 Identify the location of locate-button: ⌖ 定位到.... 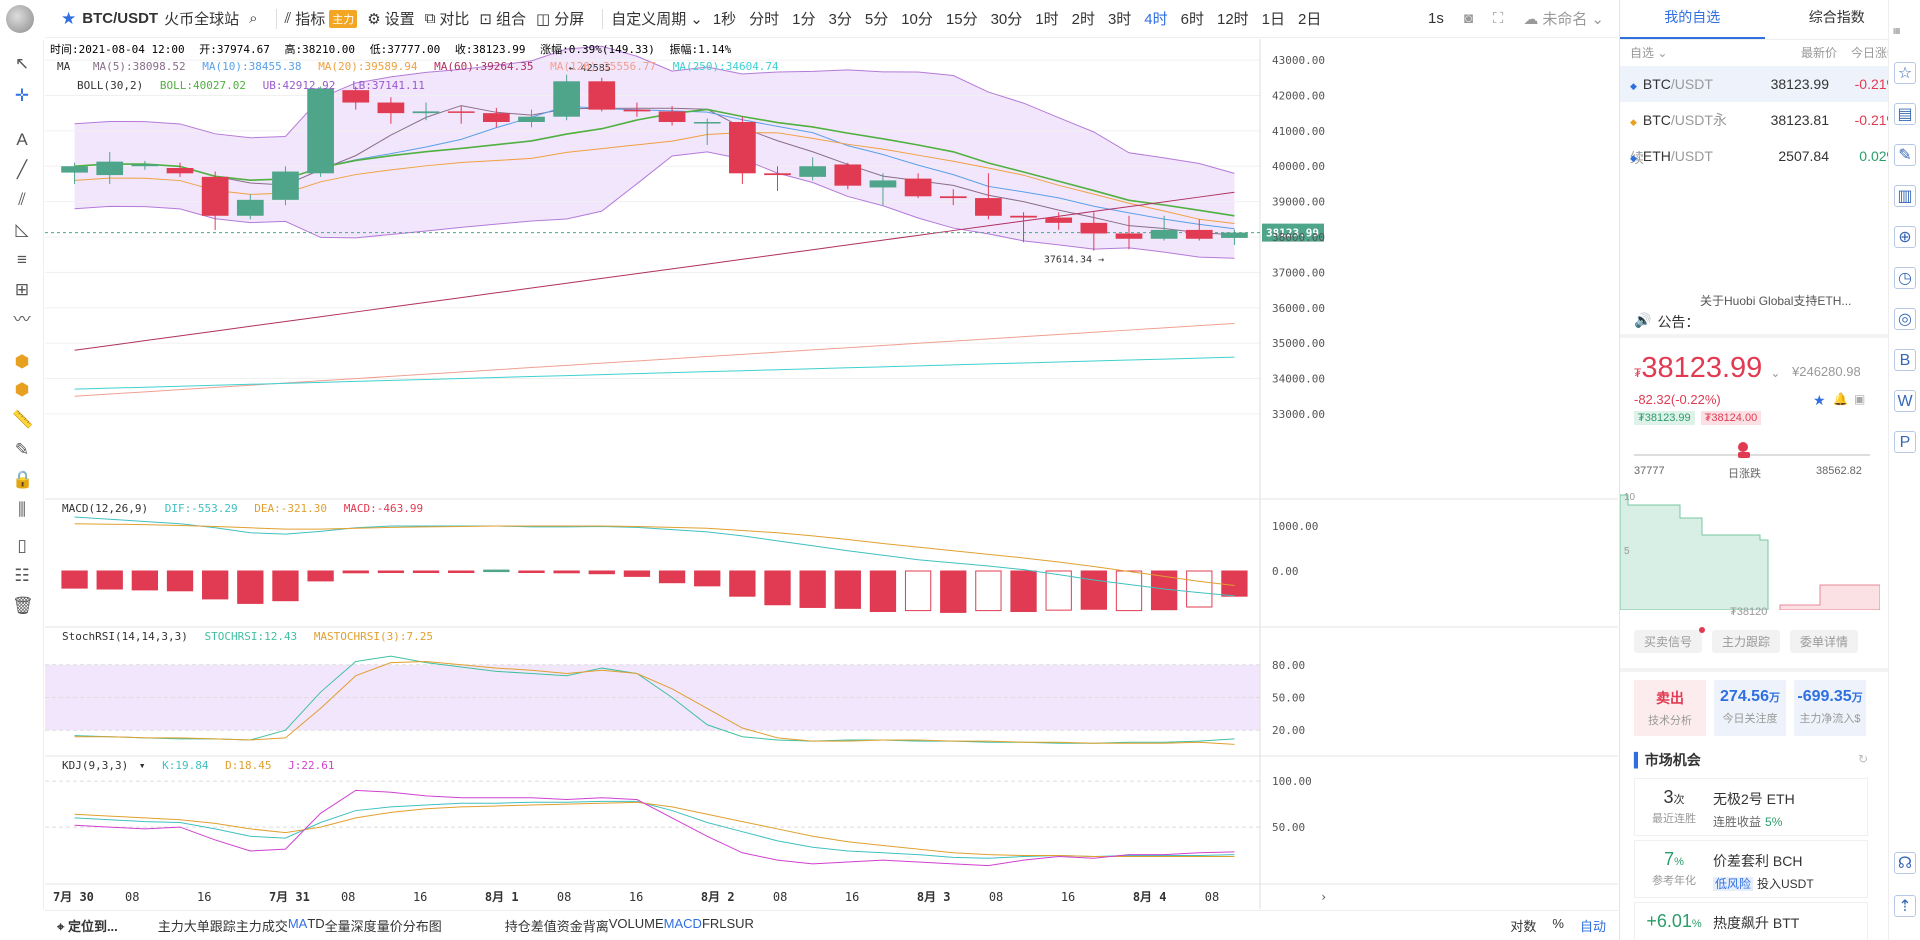
(87, 925).